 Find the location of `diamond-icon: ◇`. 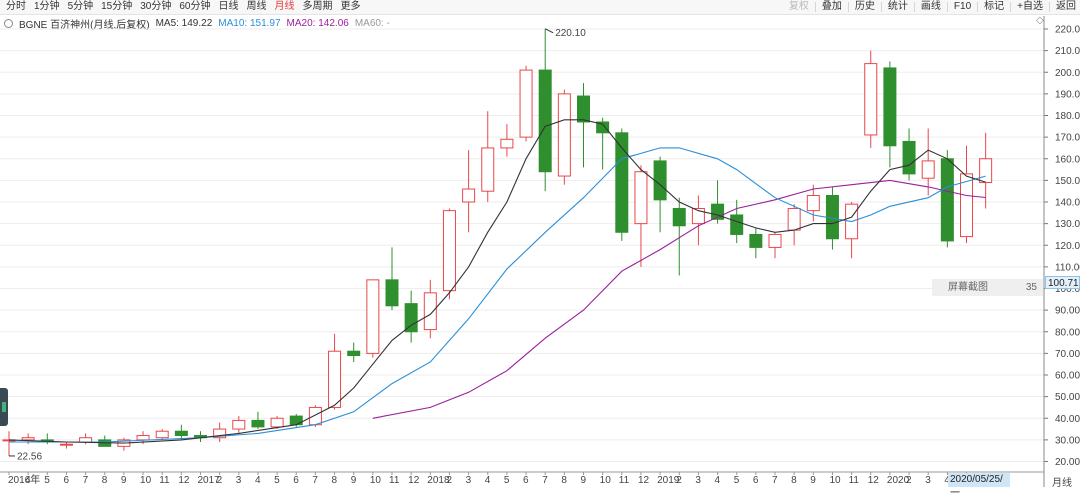

diamond-icon: ◇ is located at coordinates (1040, 20).